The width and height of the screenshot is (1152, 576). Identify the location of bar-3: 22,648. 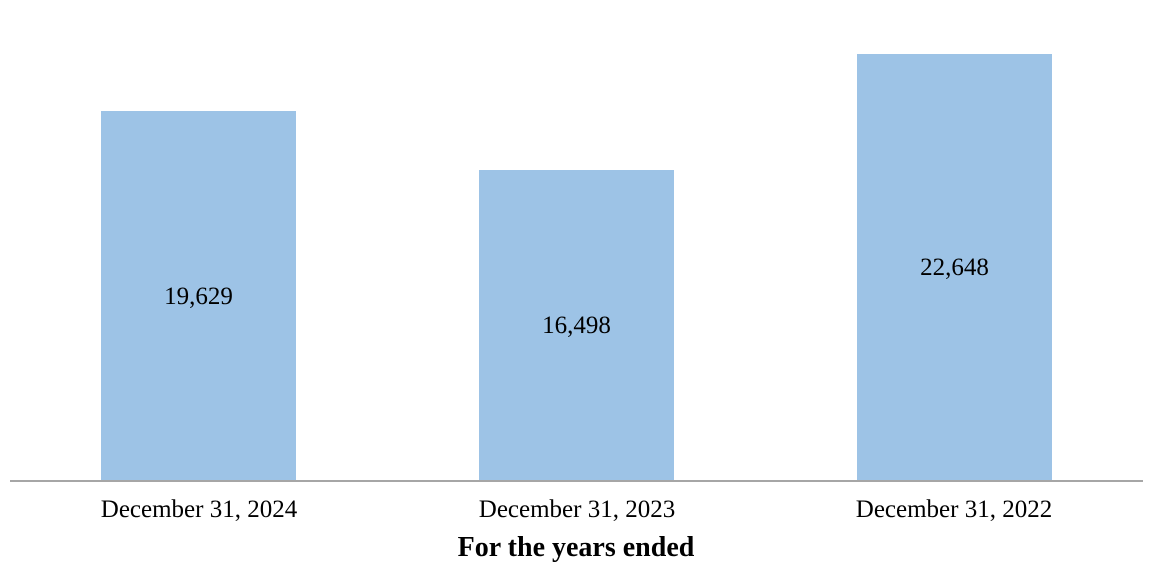
(954, 267).